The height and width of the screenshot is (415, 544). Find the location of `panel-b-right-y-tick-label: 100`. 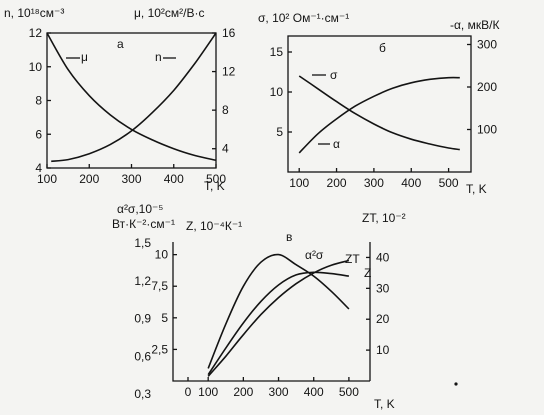

panel-b-right-y-tick-label: 100 is located at coordinates (487, 130).